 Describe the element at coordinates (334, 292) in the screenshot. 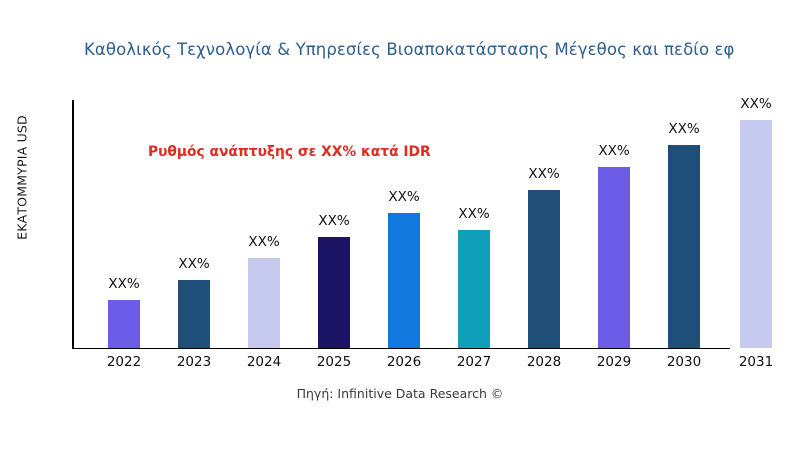

I see `bar-2025` at that location.